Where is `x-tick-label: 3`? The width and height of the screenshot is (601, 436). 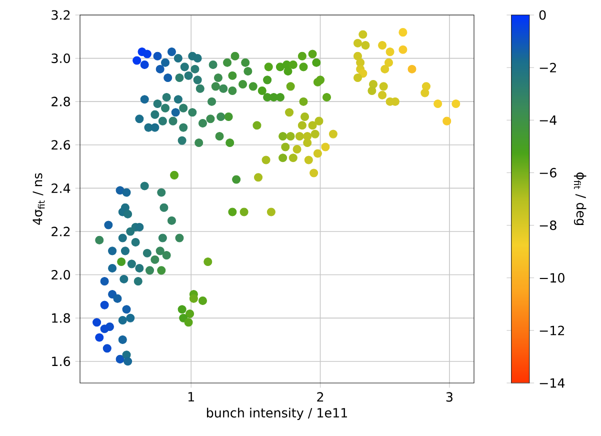 x-tick-label: 3 is located at coordinates (449, 397).